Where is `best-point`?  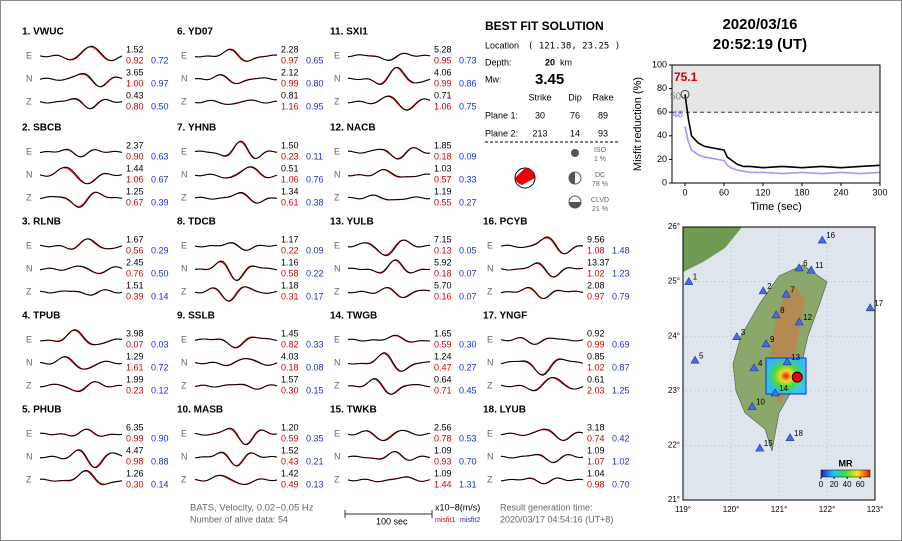 best-point is located at coordinates (685, 94).